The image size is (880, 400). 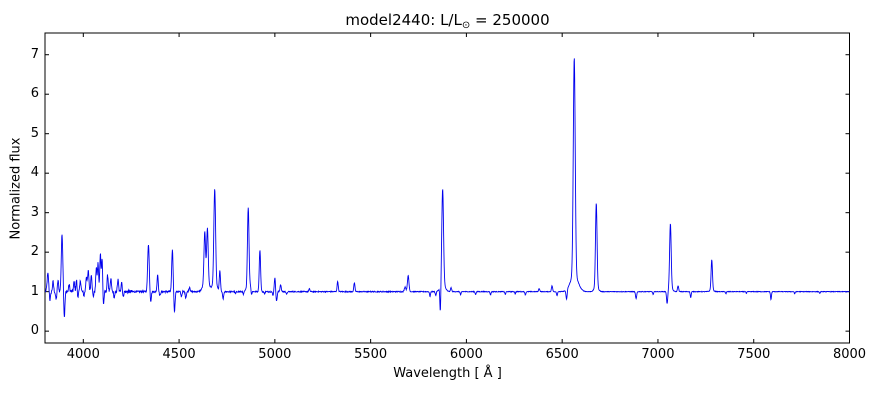 I want to click on y-tick-label: 6, so click(x=34, y=94).